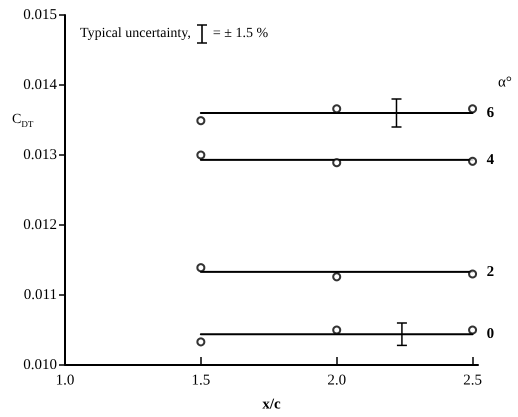  I want to click on y-tick-label: 0.014, so click(40, 85).